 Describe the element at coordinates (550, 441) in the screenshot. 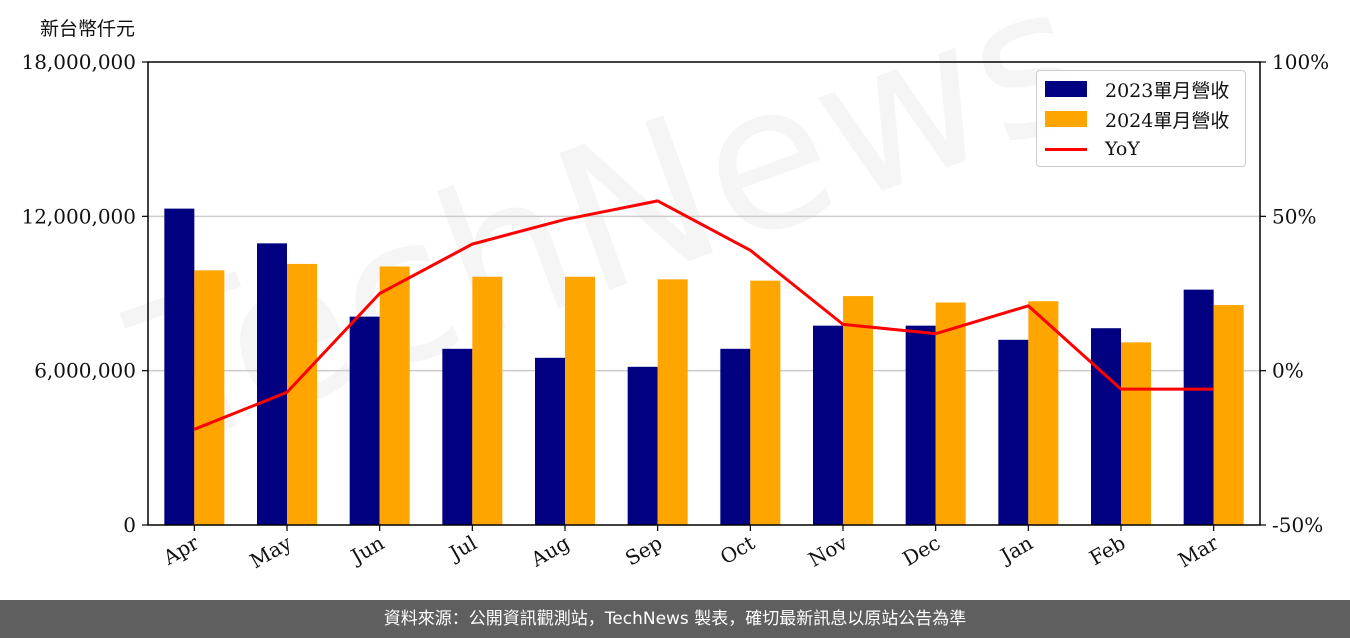

I see `bar-2023-aug` at that location.